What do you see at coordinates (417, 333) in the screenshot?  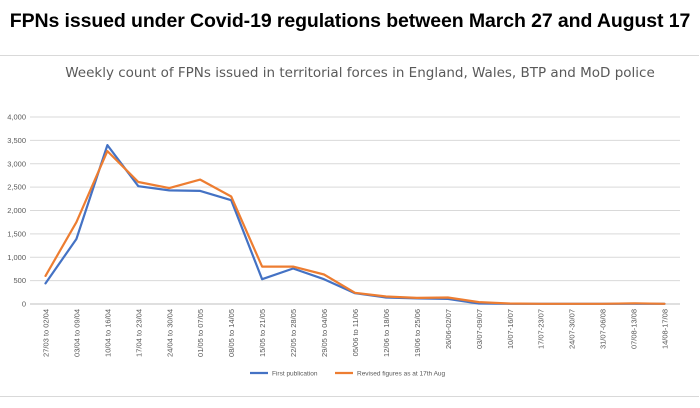 I see `x-tick-label: 19/06 to 25/06` at bounding box center [417, 333].